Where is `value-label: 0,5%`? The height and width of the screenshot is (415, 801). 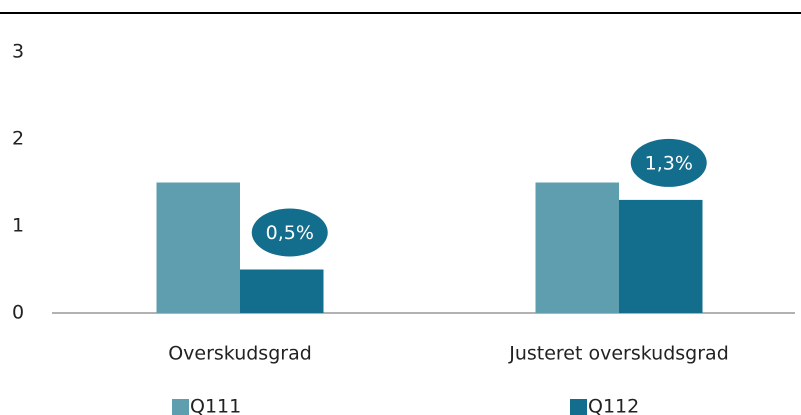
value-label: 0,5% is located at coordinates (290, 233).